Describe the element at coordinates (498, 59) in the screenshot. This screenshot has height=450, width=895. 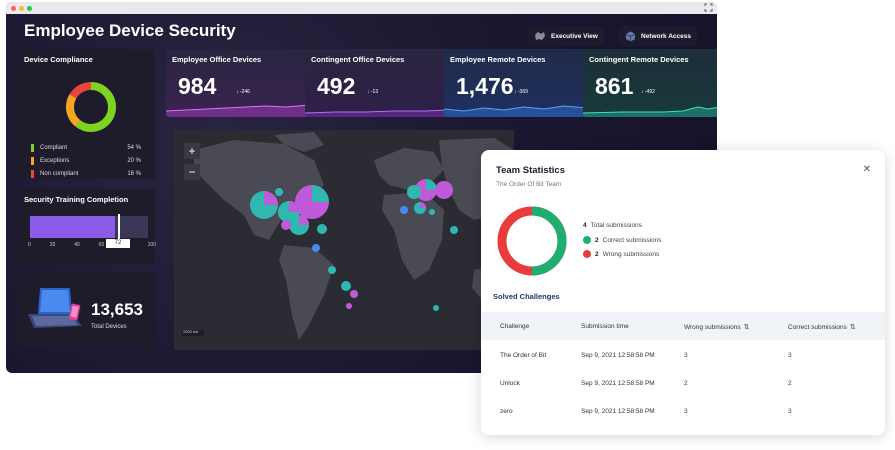
I see `kpi-title: Employee Remote Devices` at that location.